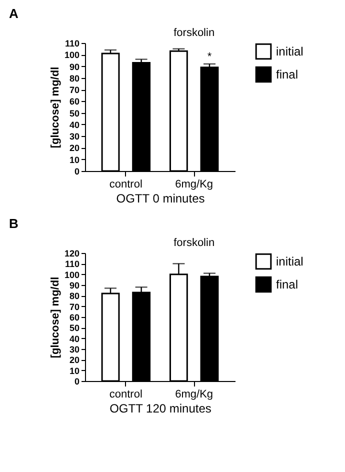 The height and width of the screenshot is (472, 345). I want to click on annotation: *, so click(209, 56).